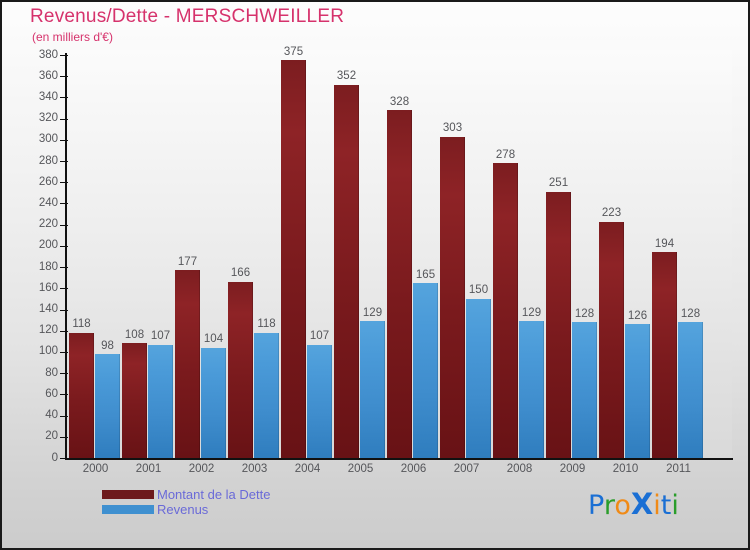 This screenshot has height=550, width=750. What do you see at coordinates (240, 363) in the screenshot?
I see `bar-debt: 166` at bounding box center [240, 363].